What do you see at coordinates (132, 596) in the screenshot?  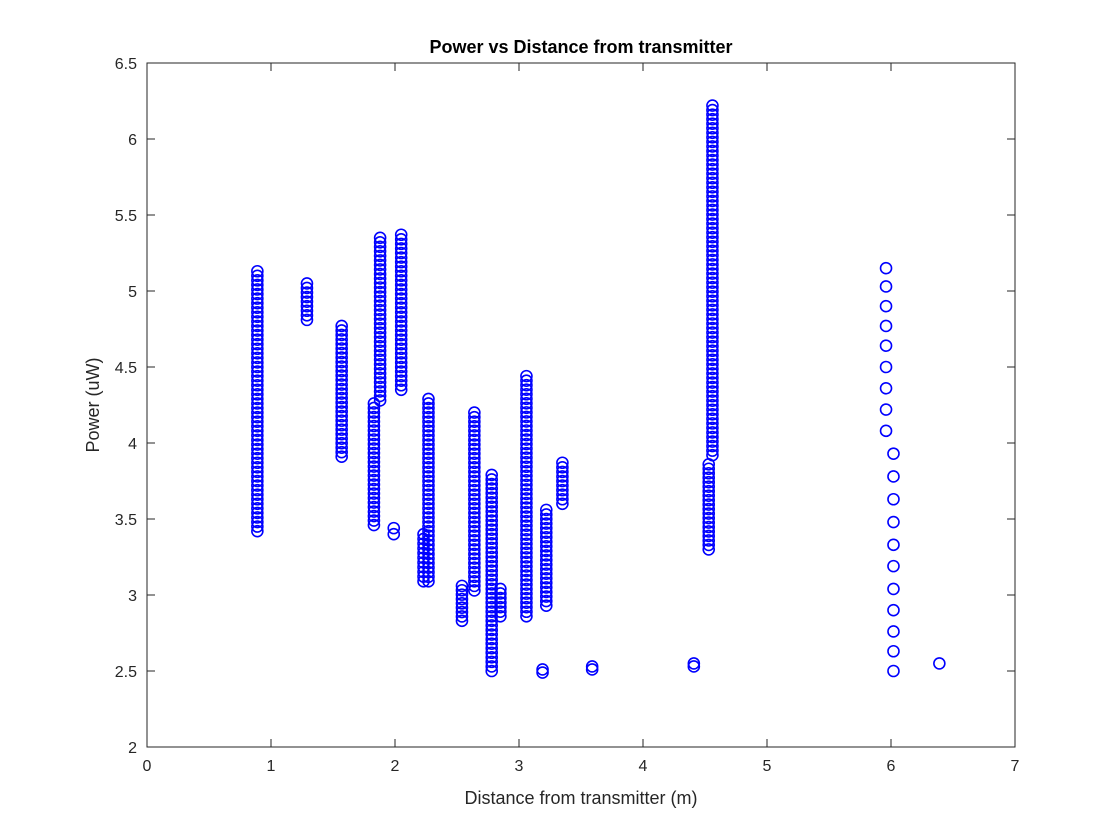 I see `y-tick-label: 3` at bounding box center [132, 596].